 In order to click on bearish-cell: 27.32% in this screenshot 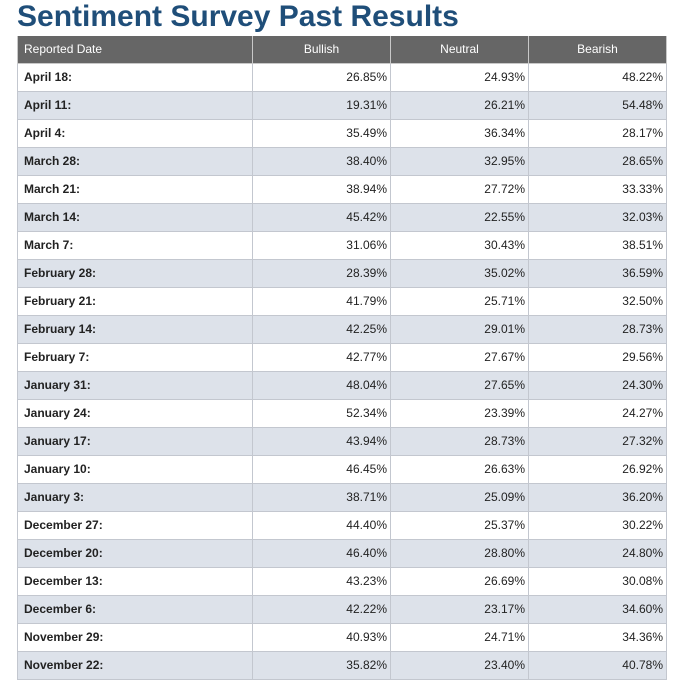, I will do `click(597, 441)`.